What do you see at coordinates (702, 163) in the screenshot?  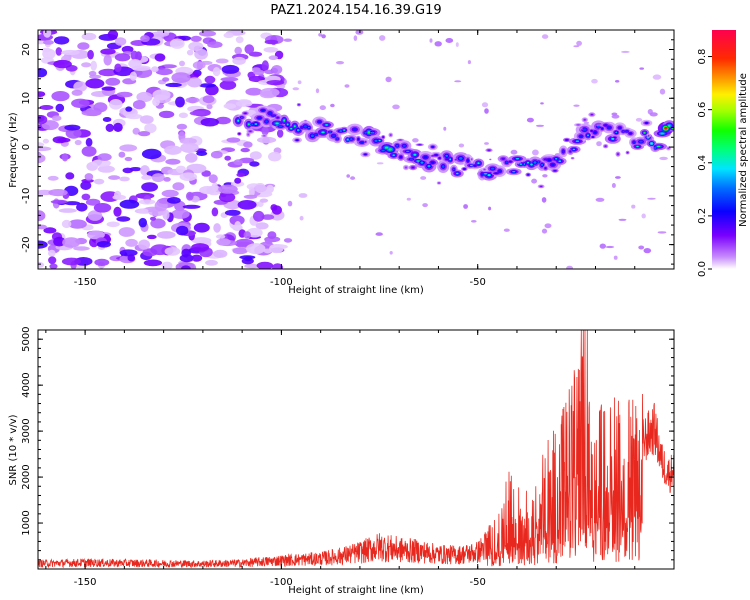 I see `colorbar-tick-label: 0.4` at bounding box center [702, 163].